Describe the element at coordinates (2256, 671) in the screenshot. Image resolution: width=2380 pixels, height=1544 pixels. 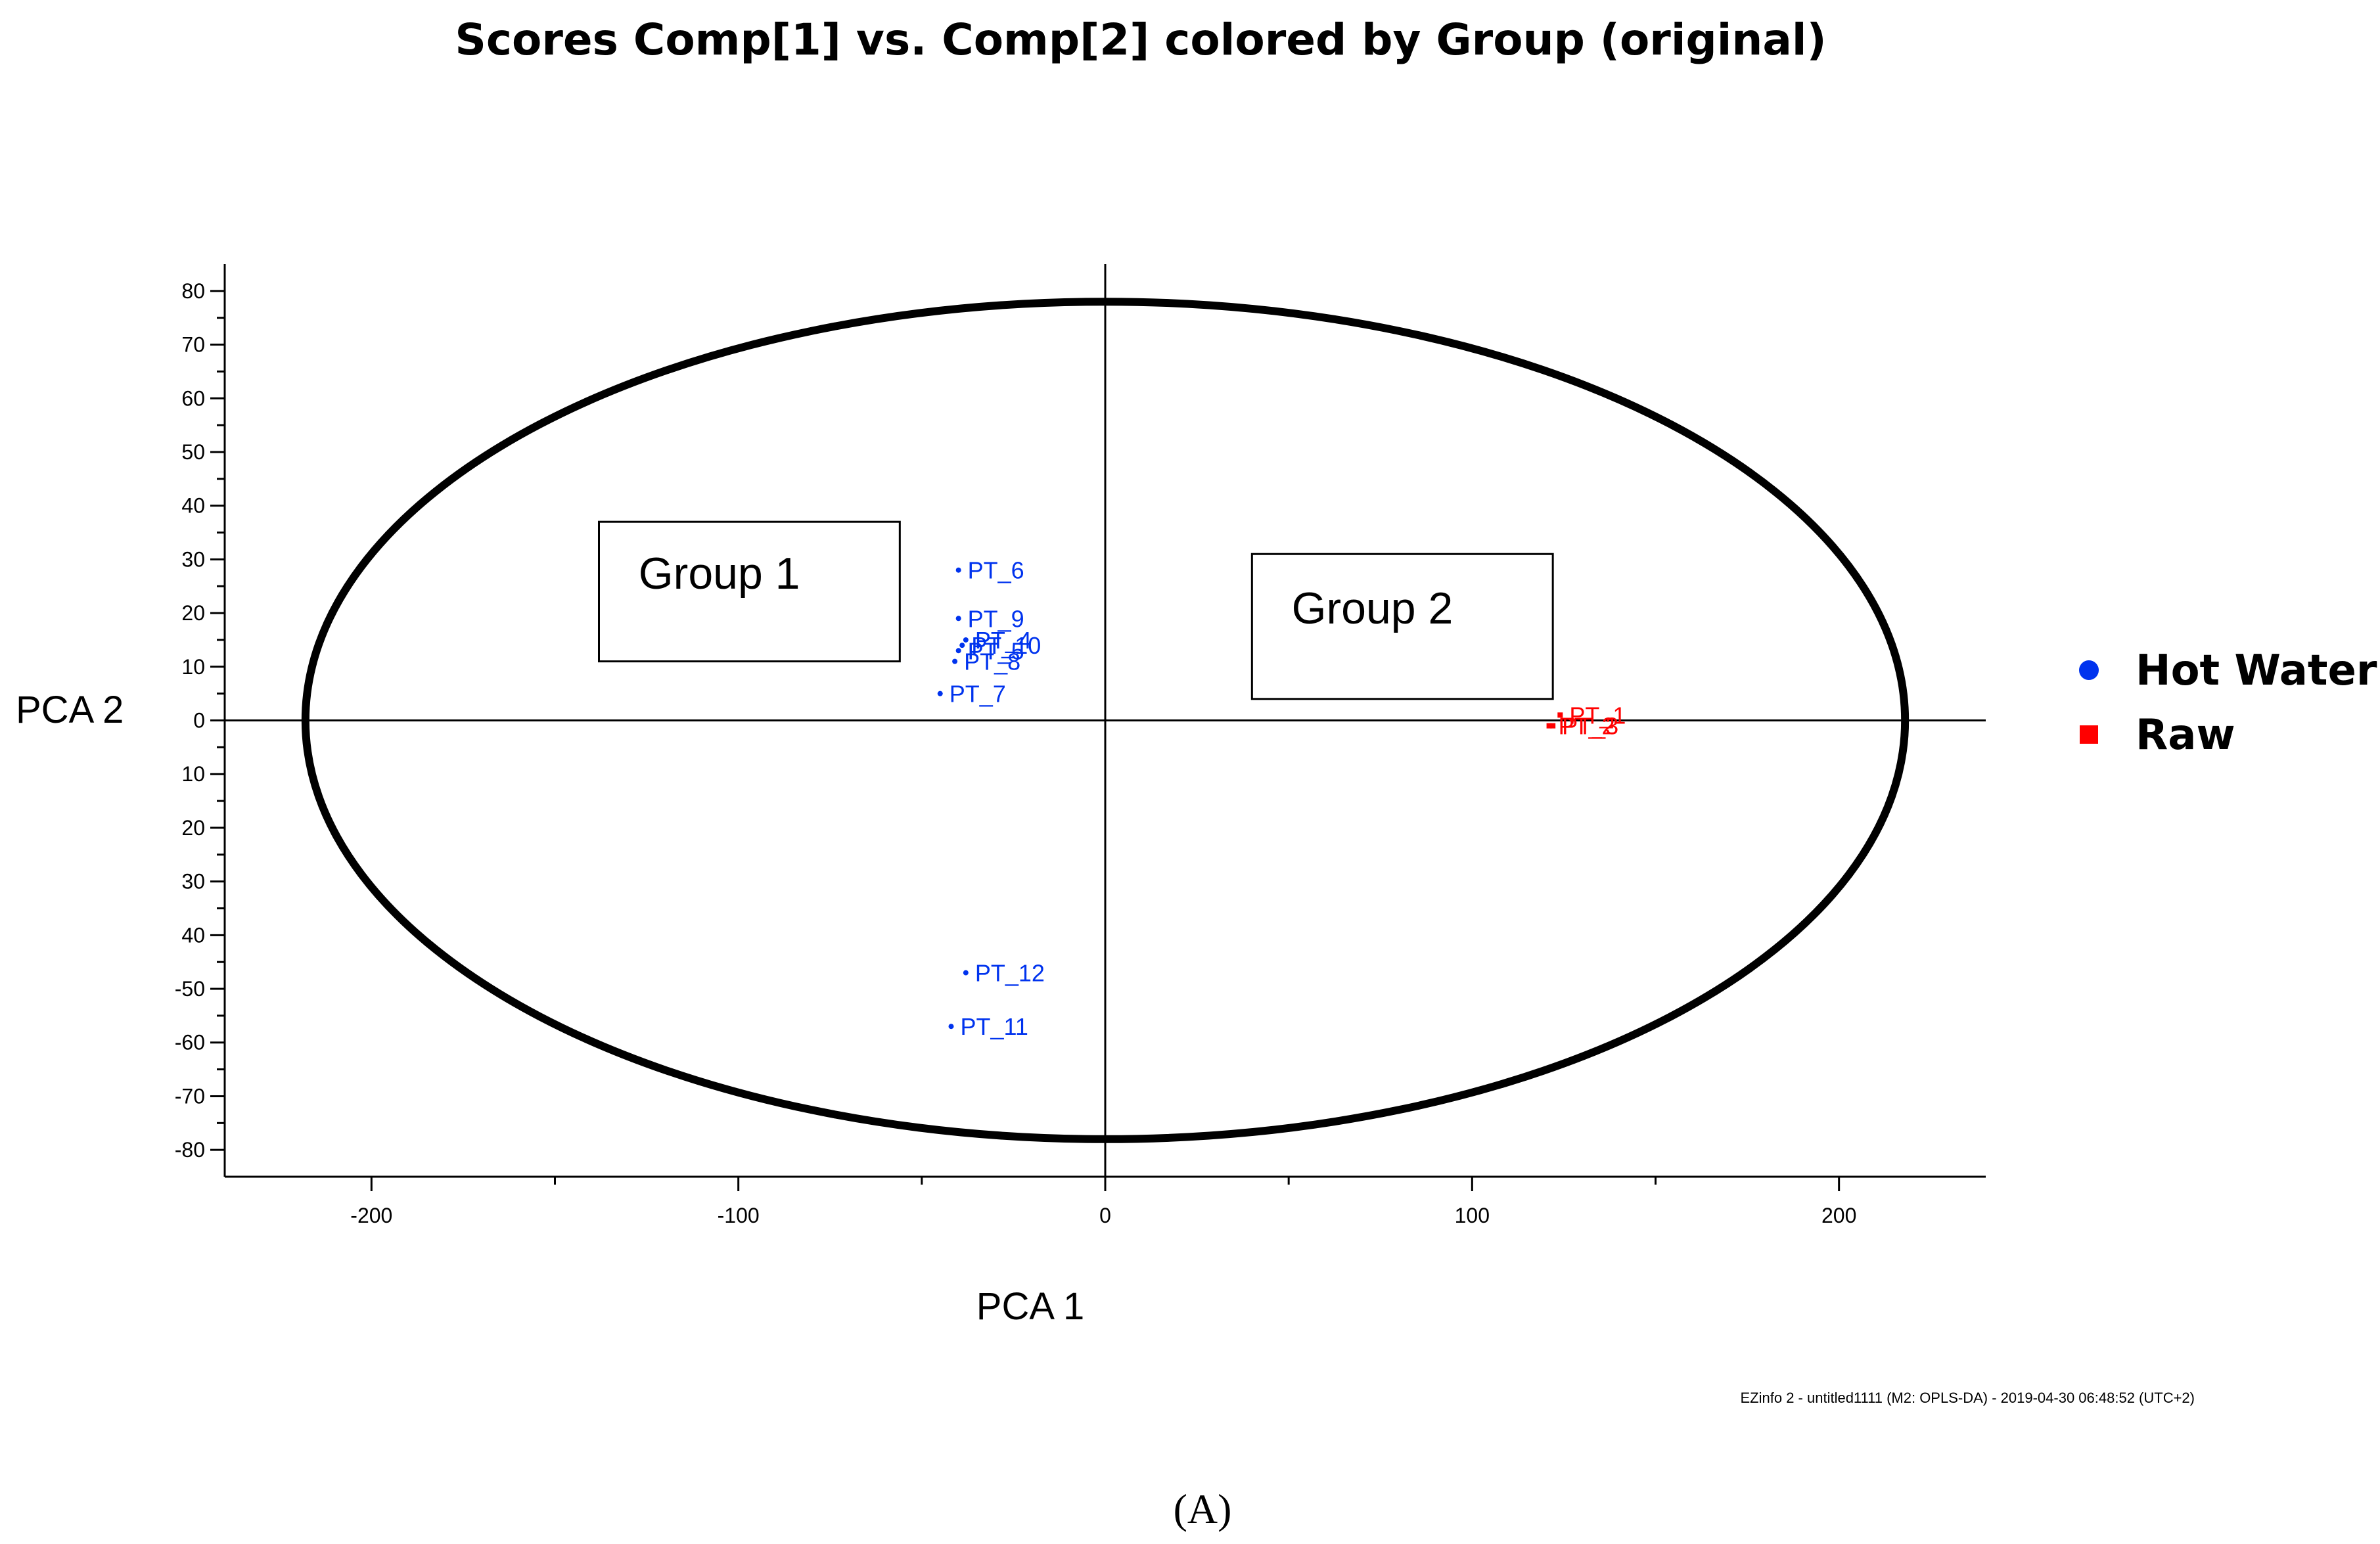
I see `legend-label: Hot Water` at that location.